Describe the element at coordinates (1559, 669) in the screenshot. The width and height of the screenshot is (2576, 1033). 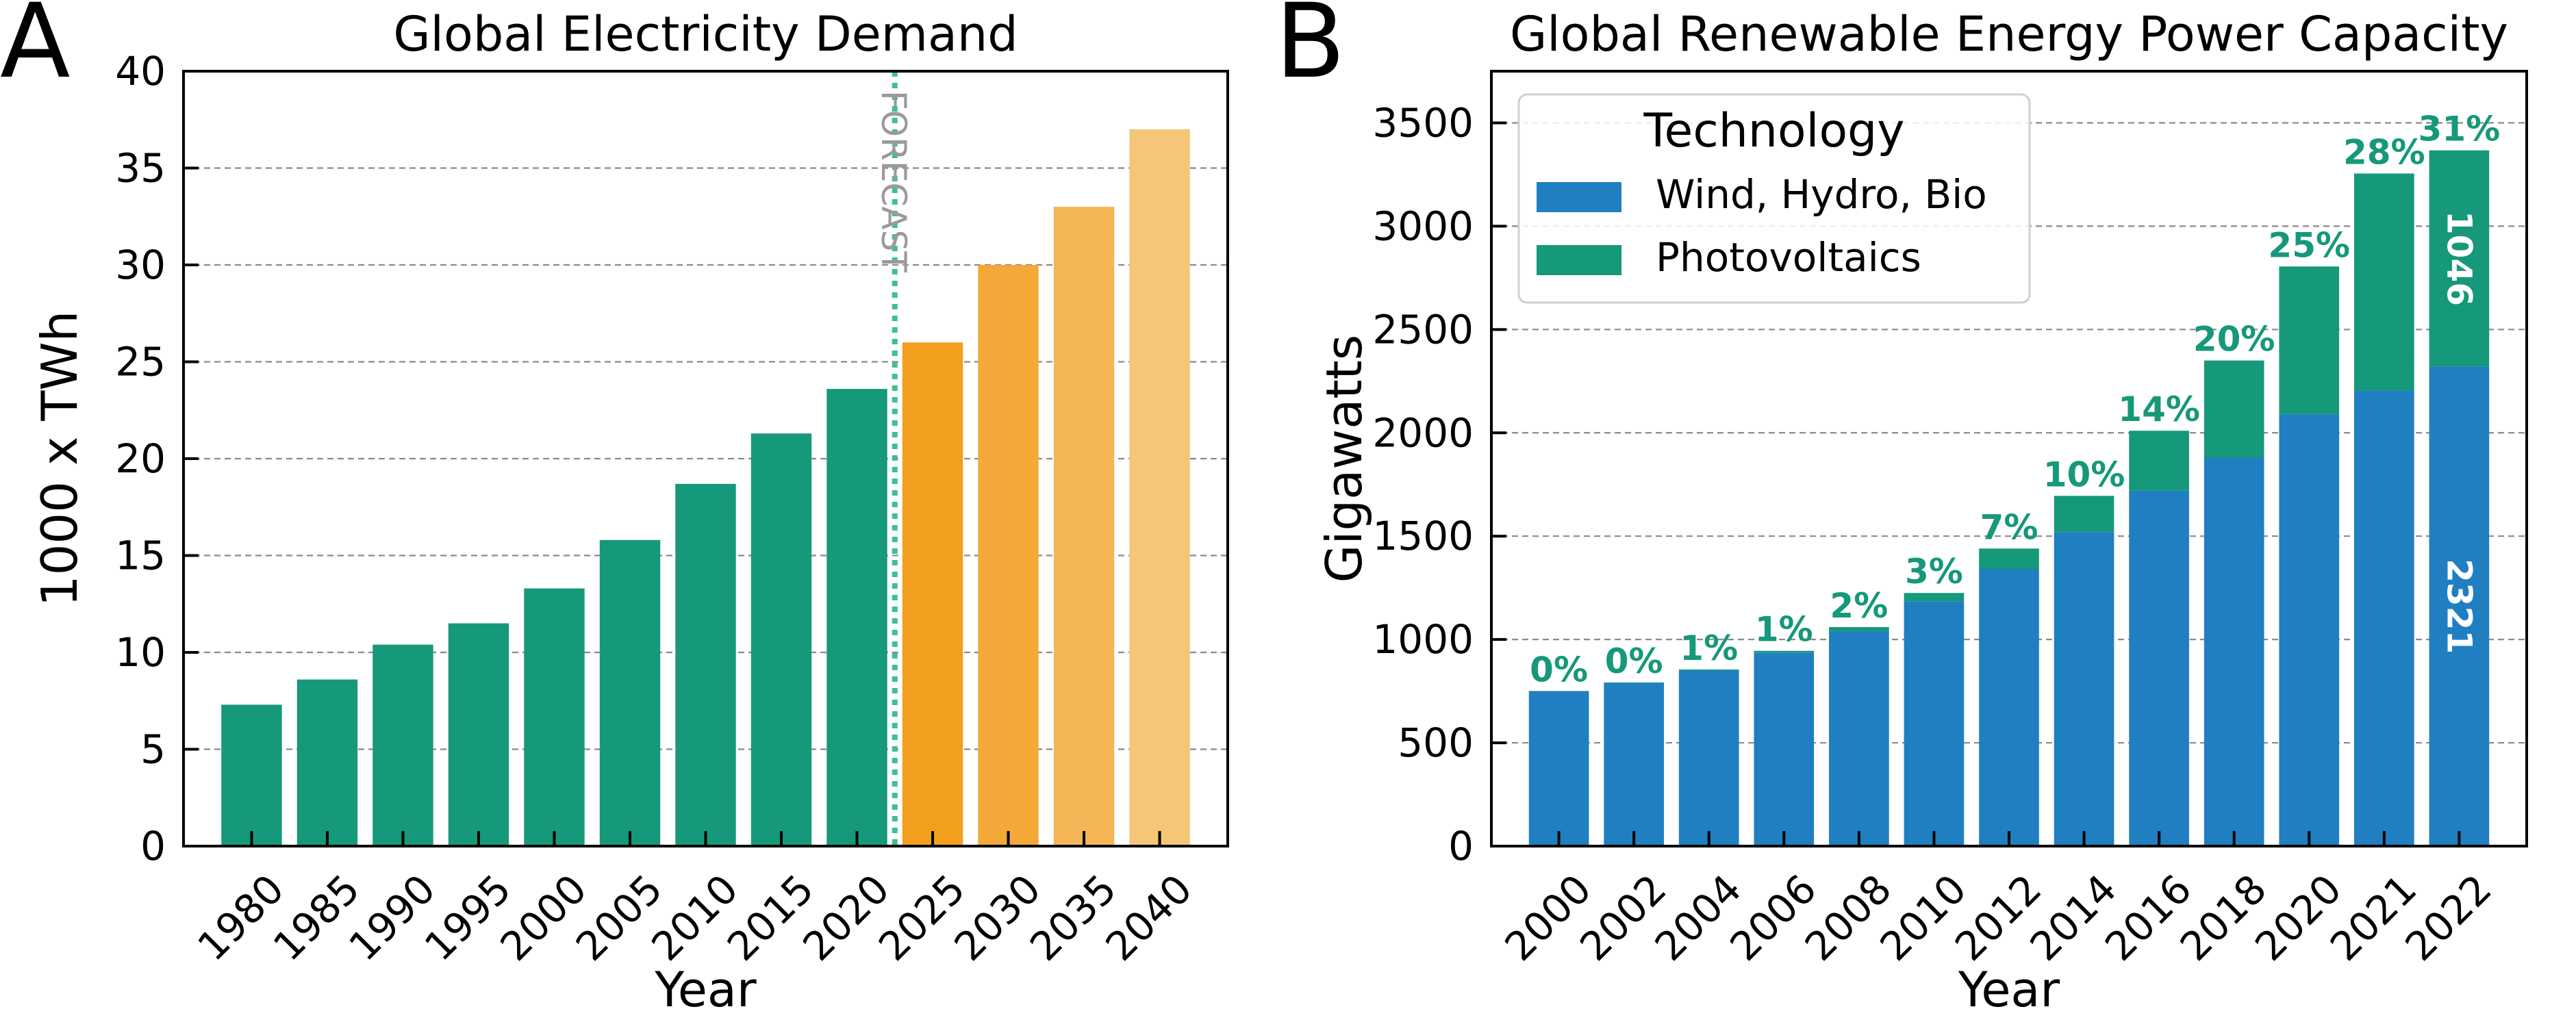
I see `pct-label: 0%` at that location.